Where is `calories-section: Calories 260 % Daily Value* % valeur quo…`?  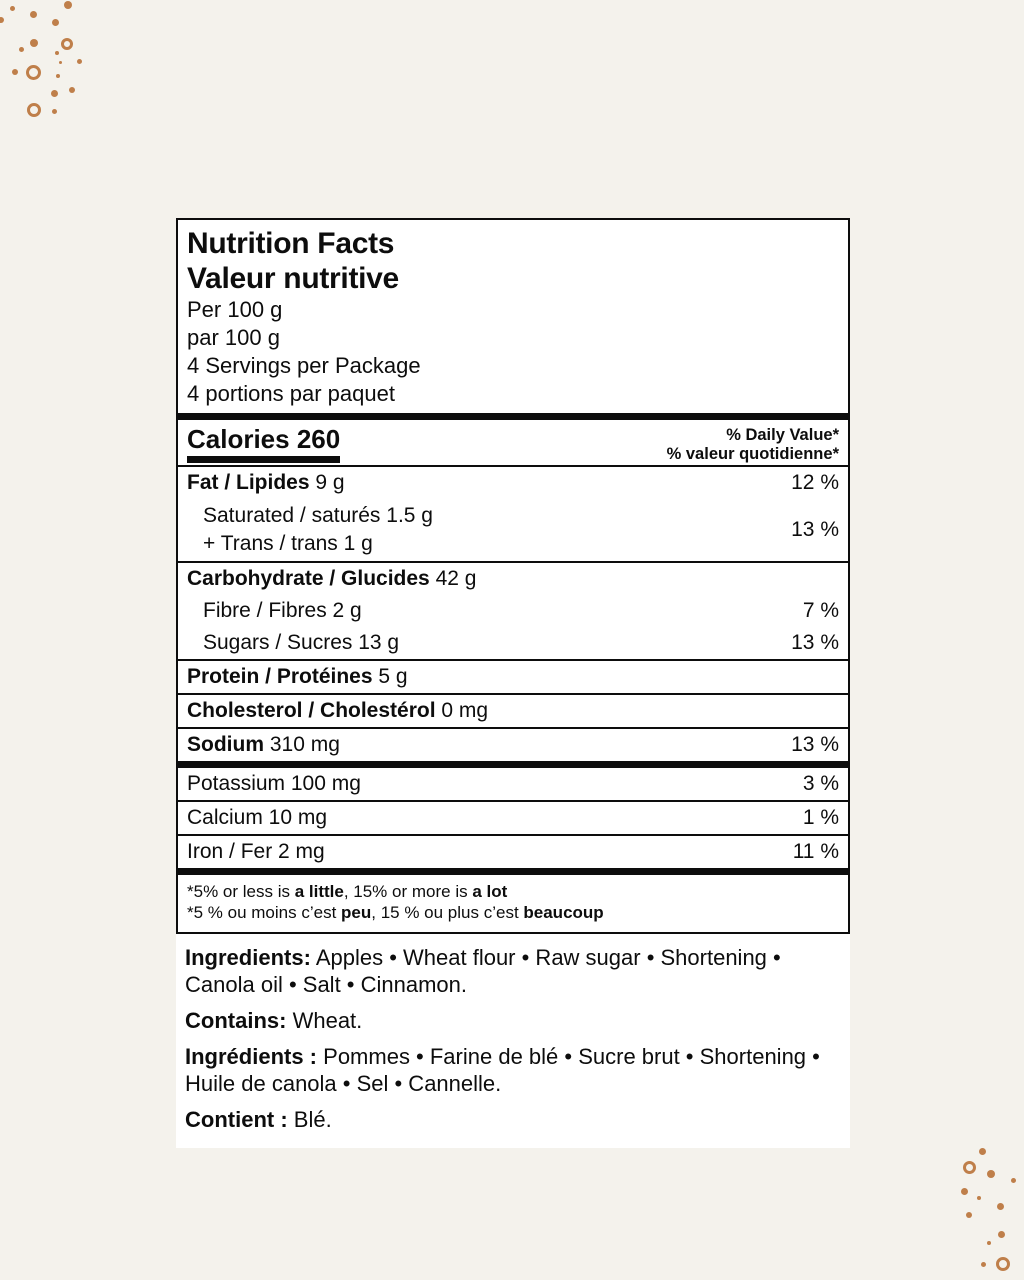
calories-section: Calories 260 % Daily Value* % valeur quo… is located at coordinates (513, 442).